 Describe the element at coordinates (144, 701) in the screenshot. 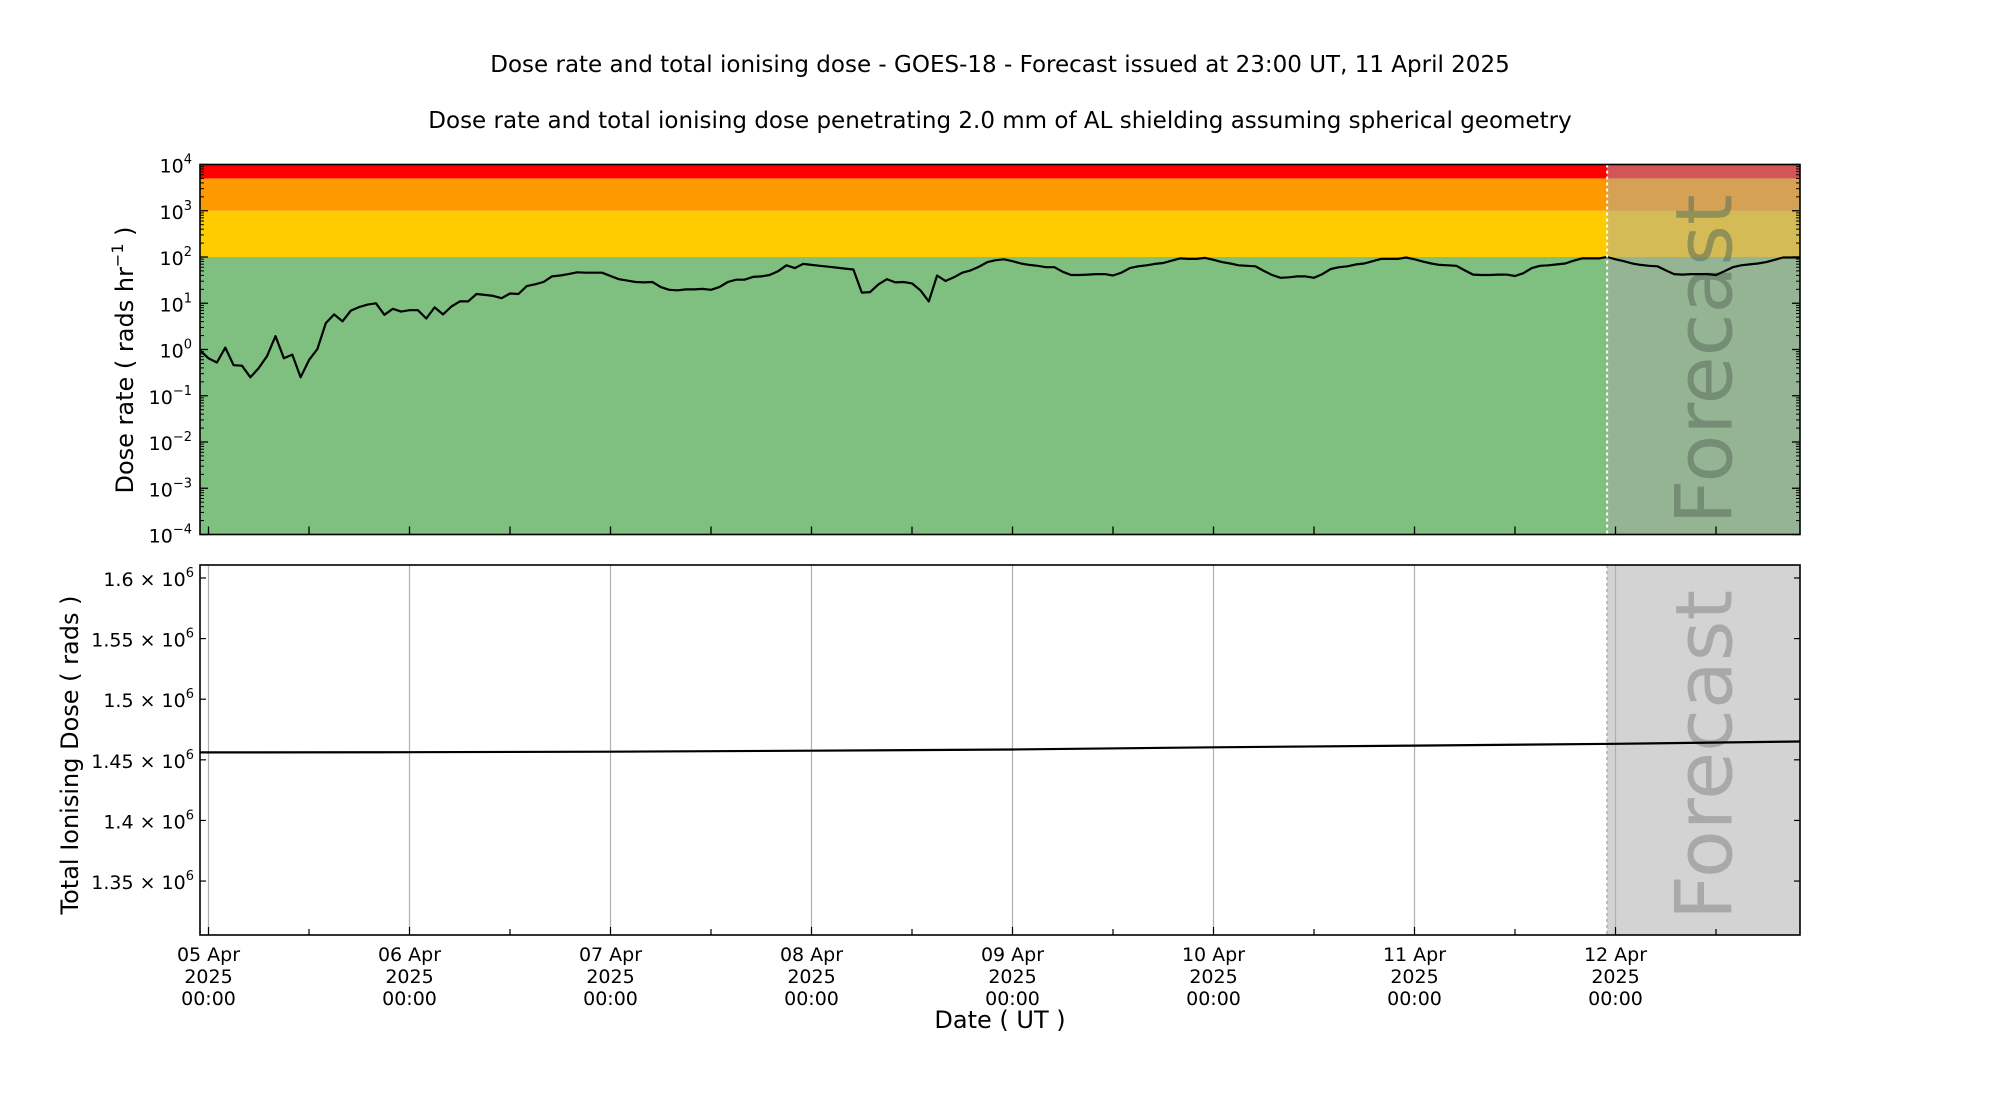

I see `y-tick-mantissa: 1.5 × 10` at that location.